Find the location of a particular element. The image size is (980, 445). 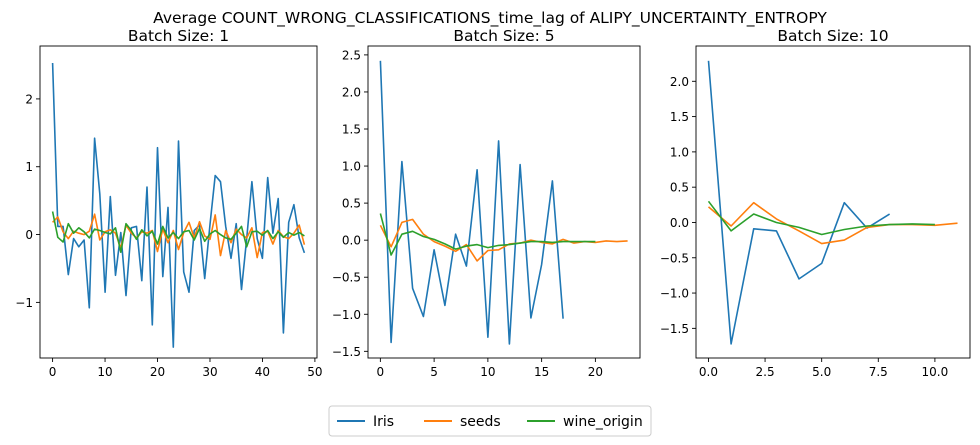

x-tick-label: 0.0 is located at coordinates (708, 372).